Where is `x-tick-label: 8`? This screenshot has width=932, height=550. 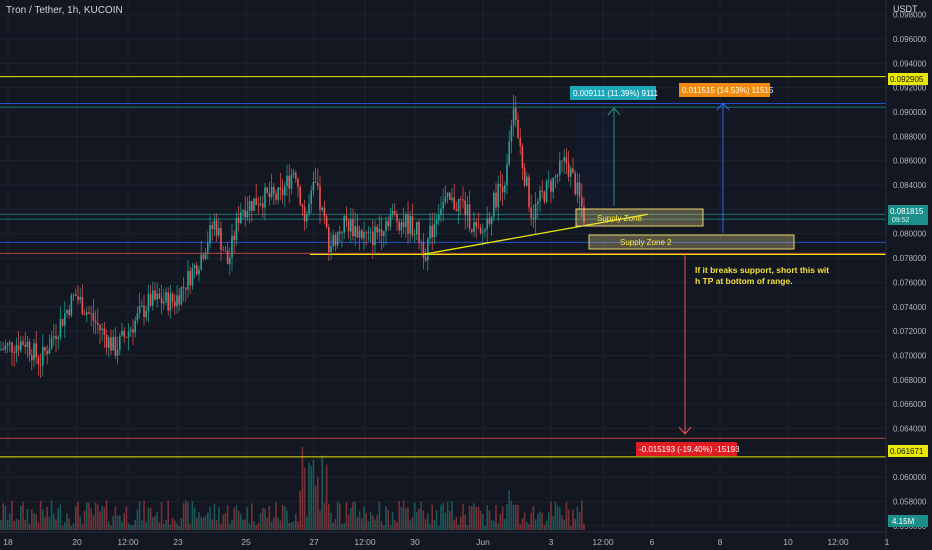
x-tick-label: 8 is located at coordinates (720, 542).